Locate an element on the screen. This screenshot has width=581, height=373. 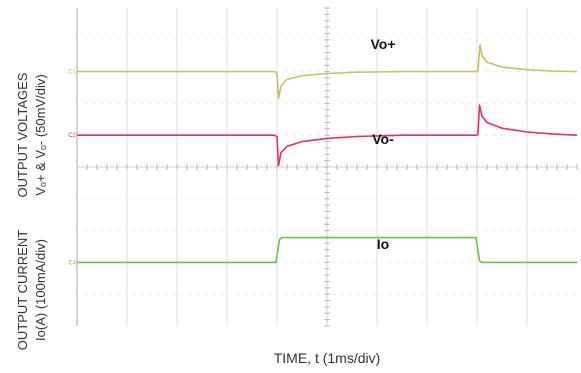
trace-annotations: Vo+ Vo- Io is located at coordinates (382, 144).